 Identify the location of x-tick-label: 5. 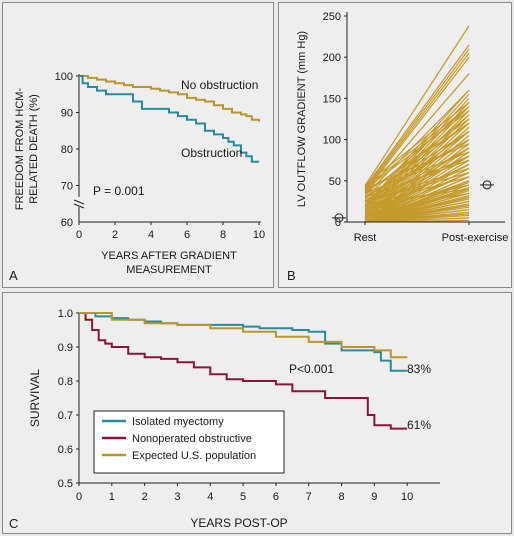
(243, 497).